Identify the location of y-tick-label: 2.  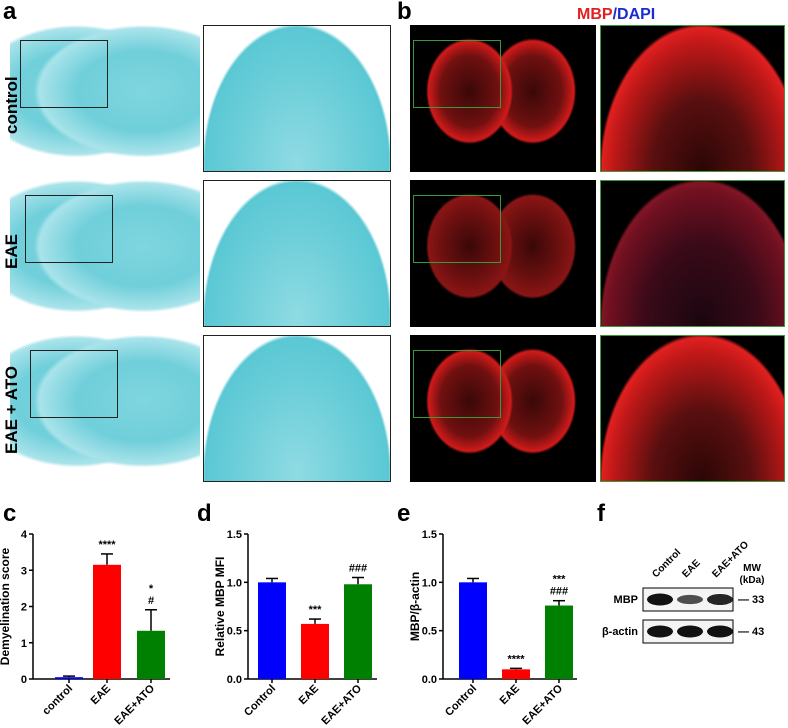
(24, 608).